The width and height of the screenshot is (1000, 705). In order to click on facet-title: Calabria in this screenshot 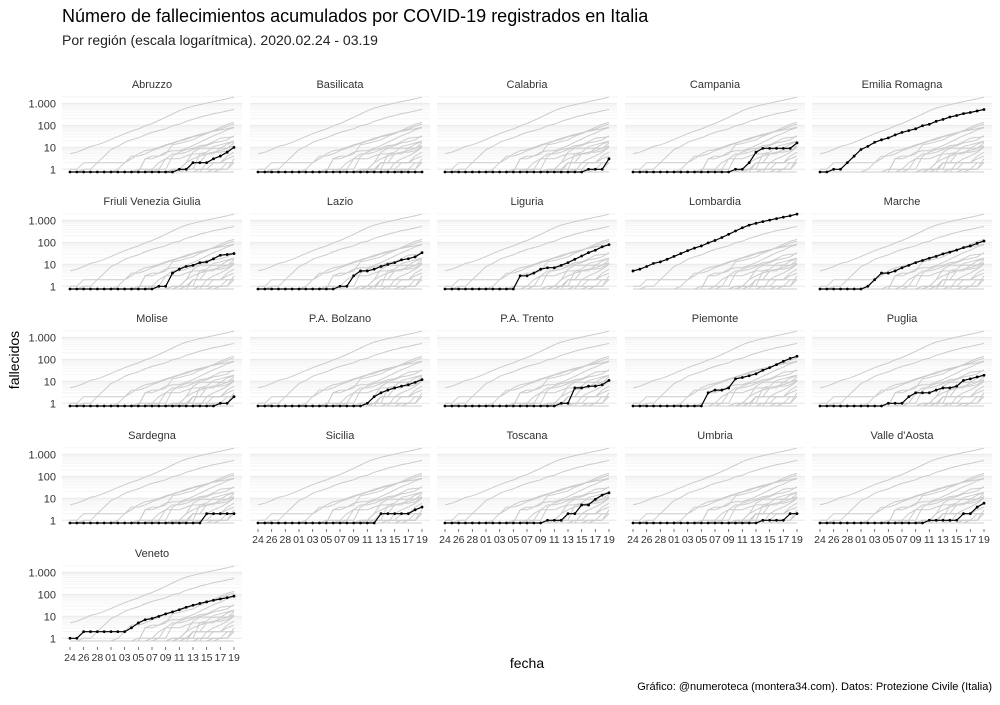, I will do `click(528, 85)`.